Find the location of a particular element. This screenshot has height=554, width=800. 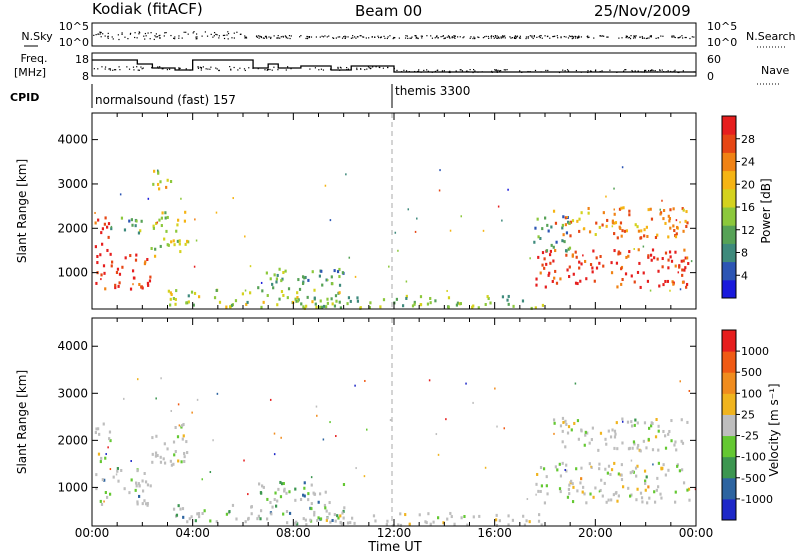

x-tick-label: 00:00 is located at coordinates (92, 533).